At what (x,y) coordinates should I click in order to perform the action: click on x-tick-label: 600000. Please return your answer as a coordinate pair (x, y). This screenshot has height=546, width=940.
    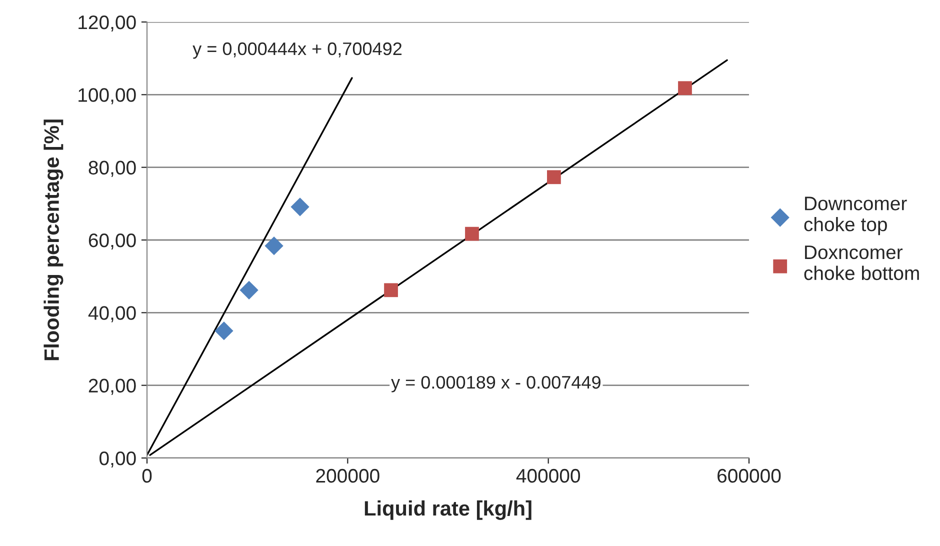
    Looking at the image, I should click on (749, 475).